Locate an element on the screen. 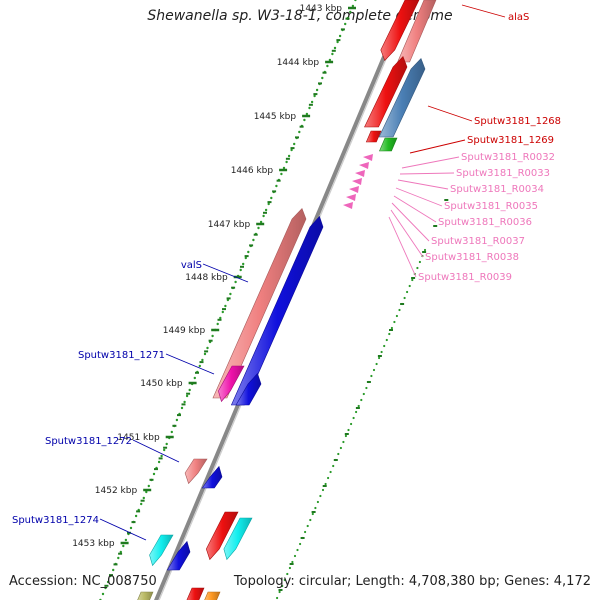 This screenshot has width=600, height=600. gene-1268-red is located at coordinates (386, 91).